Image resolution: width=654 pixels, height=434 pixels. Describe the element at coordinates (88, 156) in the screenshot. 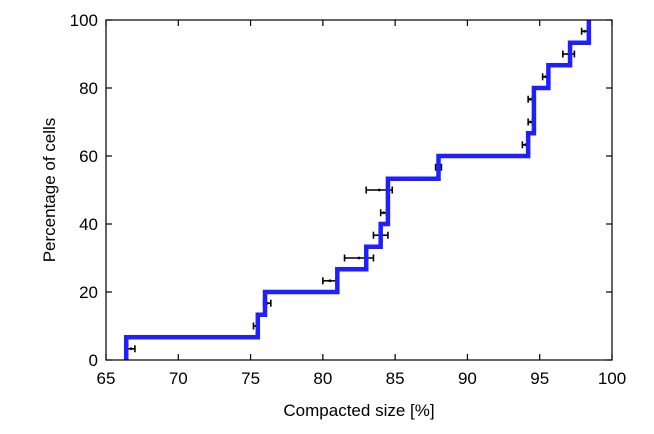

I see `y-tick-label: 60` at that location.